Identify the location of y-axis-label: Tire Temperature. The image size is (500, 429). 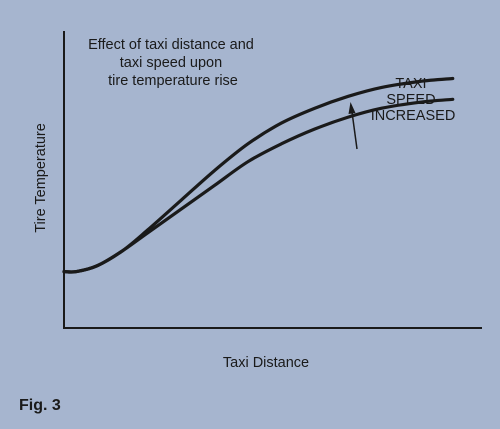
(41, 178).